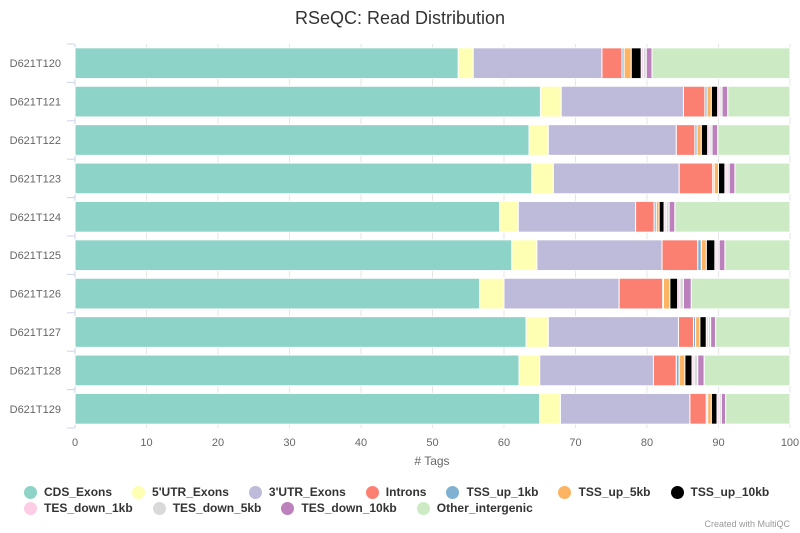 The width and height of the screenshot is (800, 533). What do you see at coordinates (35, 333) in the screenshot?
I see `category-label: D621T127` at bounding box center [35, 333].